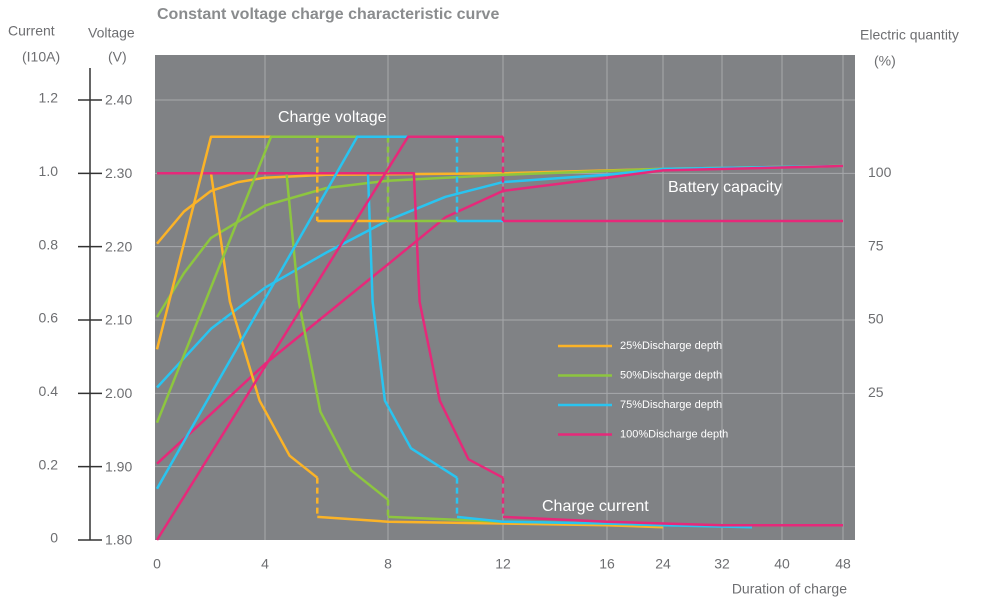 The height and width of the screenshot is (603, 994). What do you see at coordinates (49, 98) in the screenshot?
I see `y-tick-label: 1.2` at bounding box center [49, 98].